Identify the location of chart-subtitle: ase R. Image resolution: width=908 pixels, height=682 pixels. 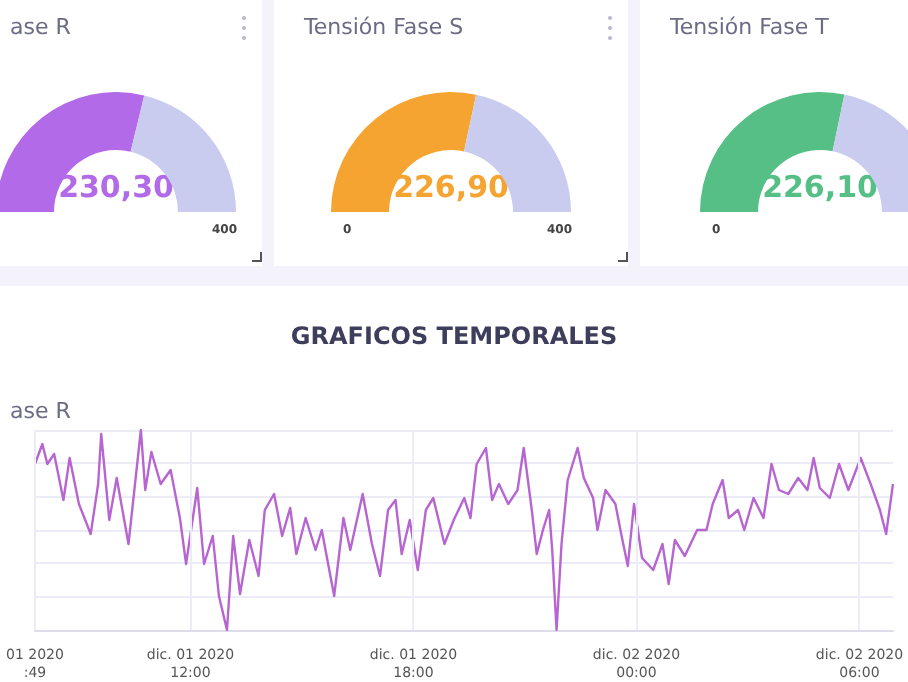
(41, 411).